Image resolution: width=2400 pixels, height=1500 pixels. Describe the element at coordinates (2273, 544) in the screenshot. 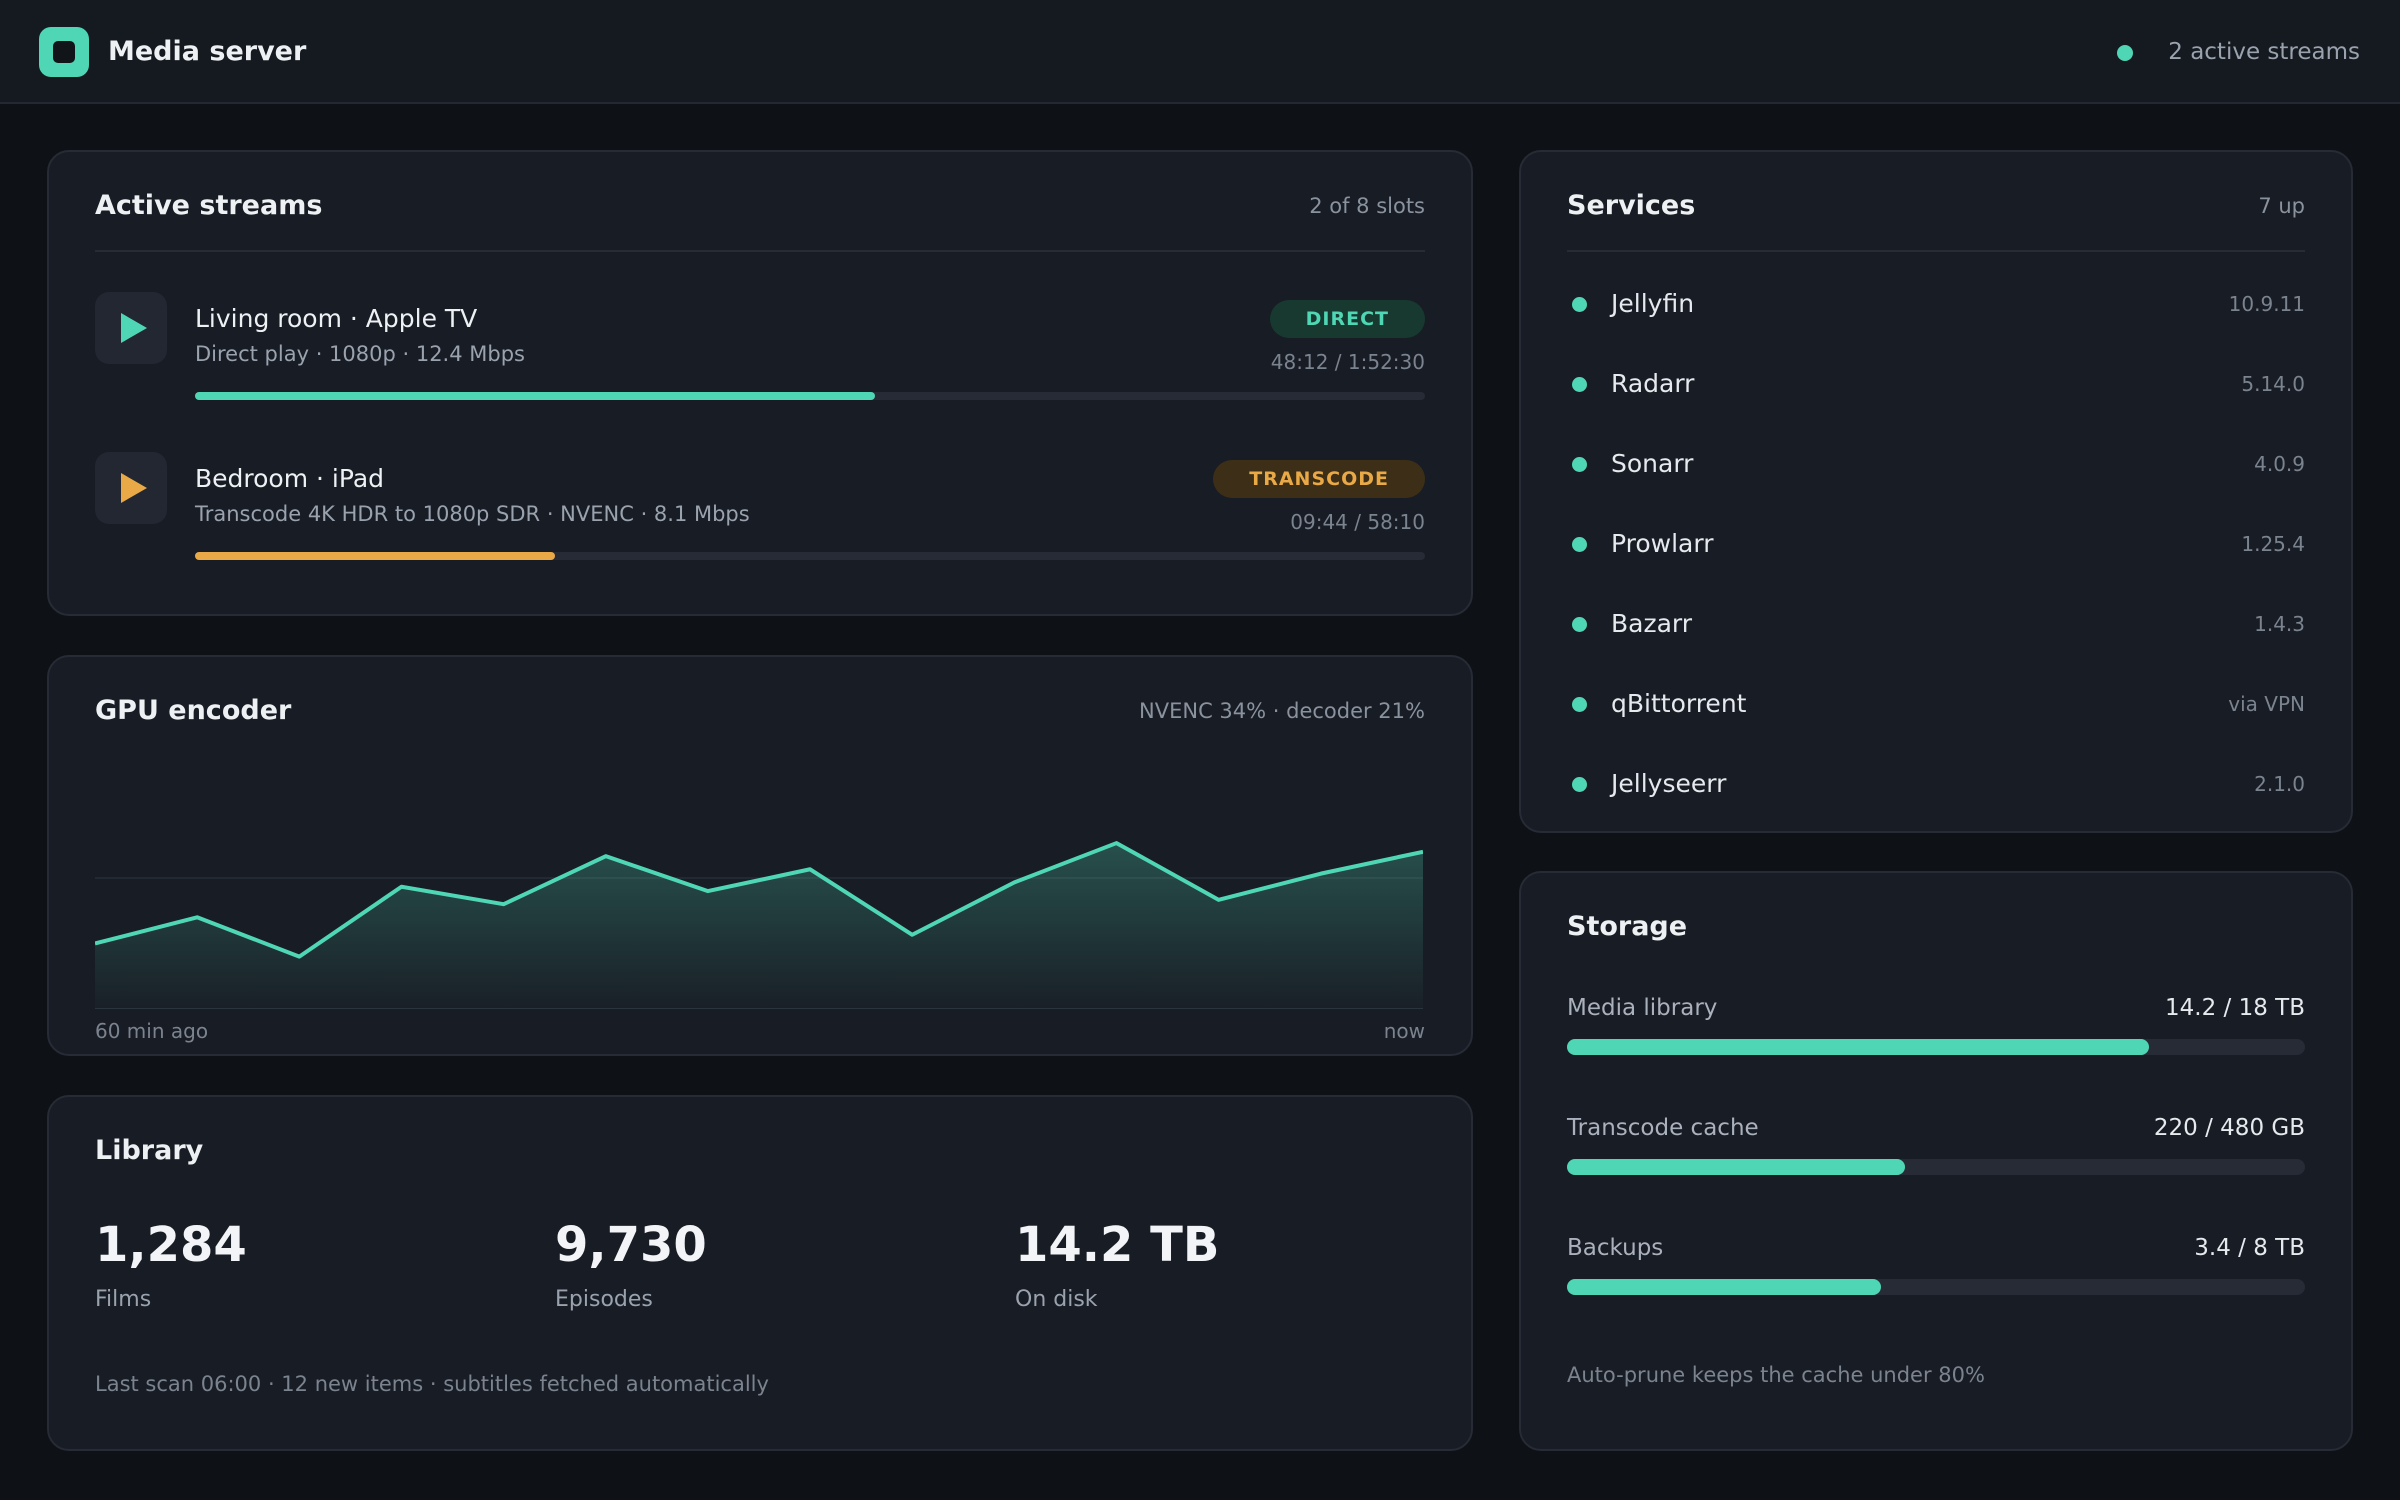

I see `service-version: 1.25.4` at that location.